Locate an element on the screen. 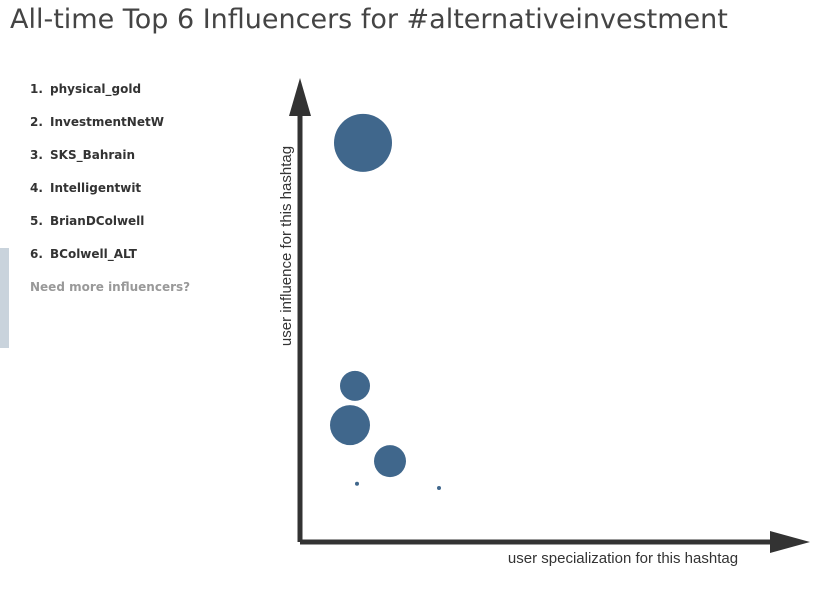 This screenshot has width=827, height=594. rank: 6. is located at coordinates (36, 254).